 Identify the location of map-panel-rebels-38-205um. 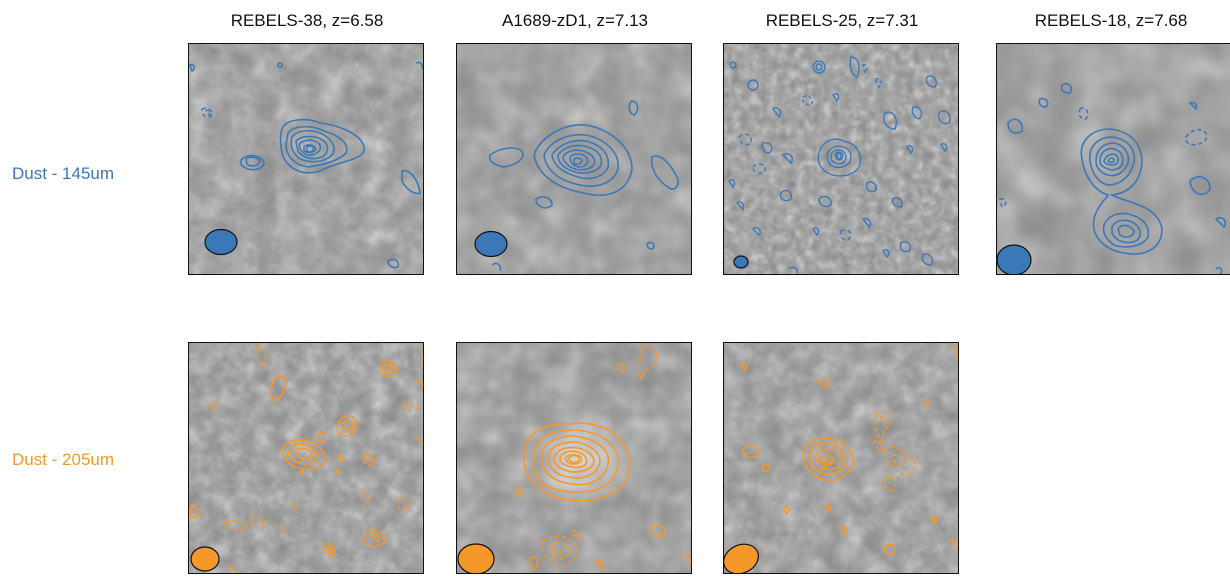
(306, 458).